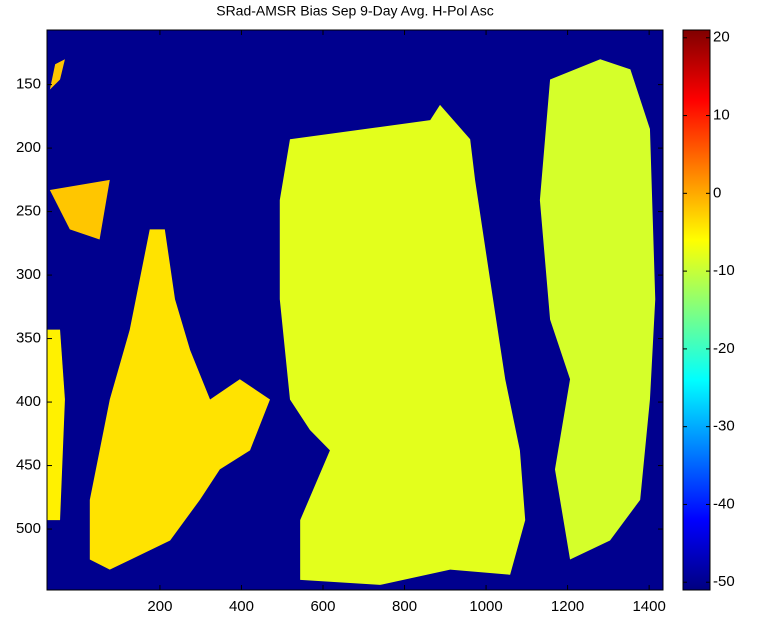 This screenshot has height=622, width=773. What do you see at coordinates (724, 581) in the screenshot?
I see `colorbar-tick-label: -50` at bounding box center [724, 581].